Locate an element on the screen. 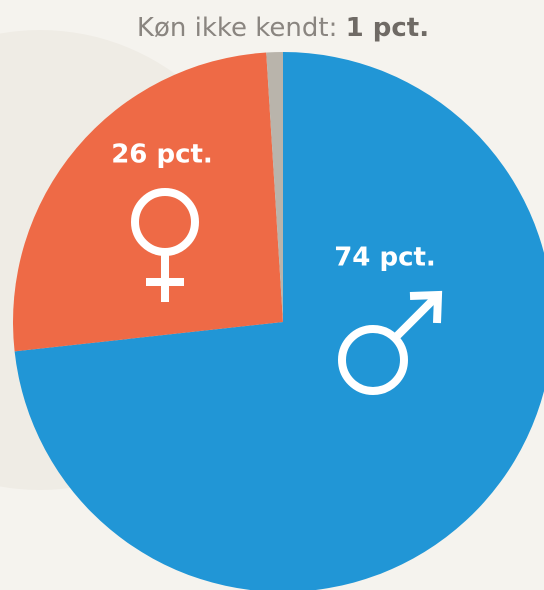 The image size is (544, 590). female-symbol is located at coordinates (165, 245).